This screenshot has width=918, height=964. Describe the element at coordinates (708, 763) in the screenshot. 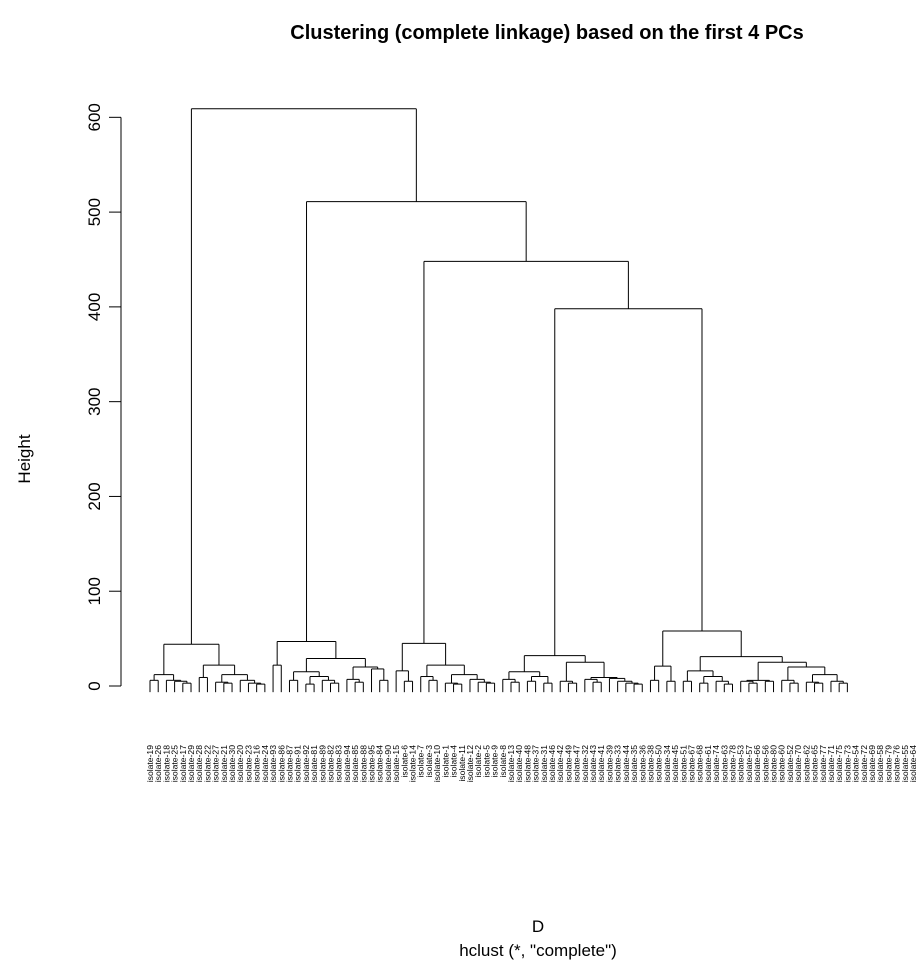

I see `leaf-label: isolate-61` at that location.